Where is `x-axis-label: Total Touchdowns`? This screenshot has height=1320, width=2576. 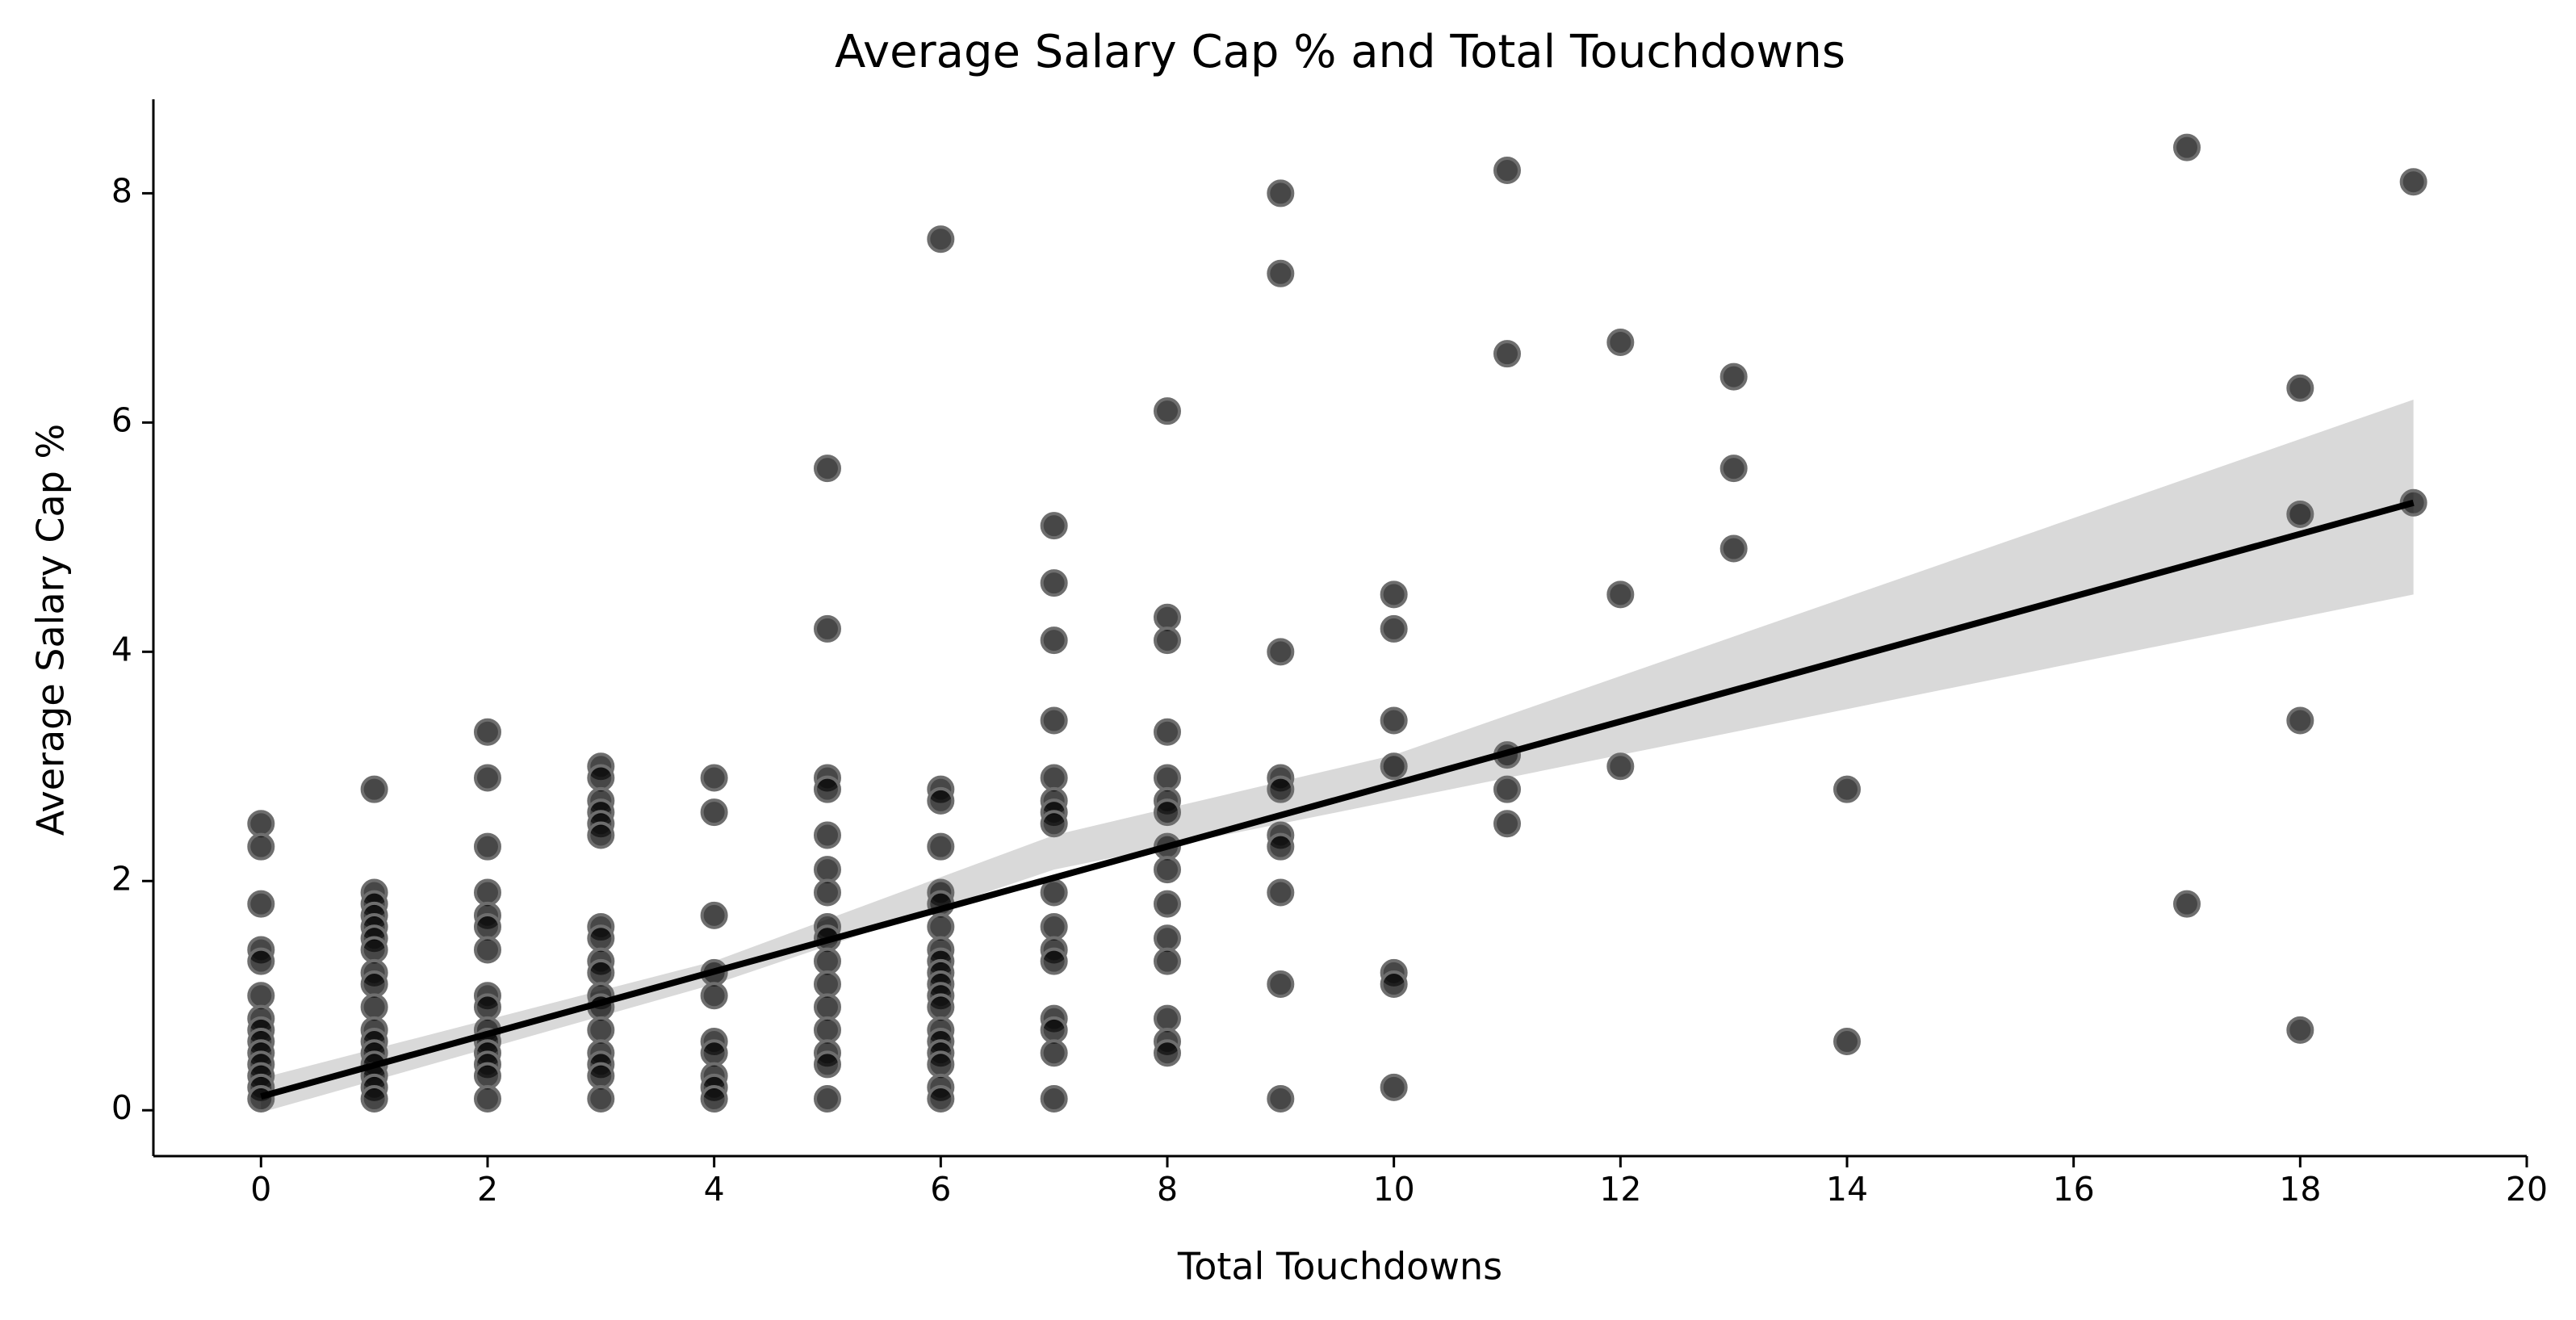 x-axis-label: Total Touchdowns is located at coordinates (1340, 1267).